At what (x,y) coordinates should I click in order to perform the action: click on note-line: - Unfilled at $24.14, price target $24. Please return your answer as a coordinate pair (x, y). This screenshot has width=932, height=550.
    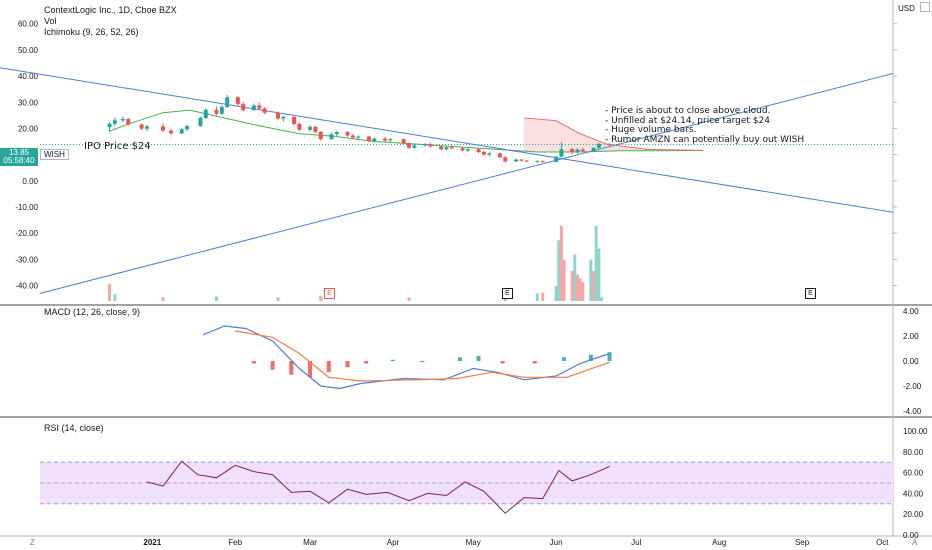
    Looking at the image, I should click on (687, 120).